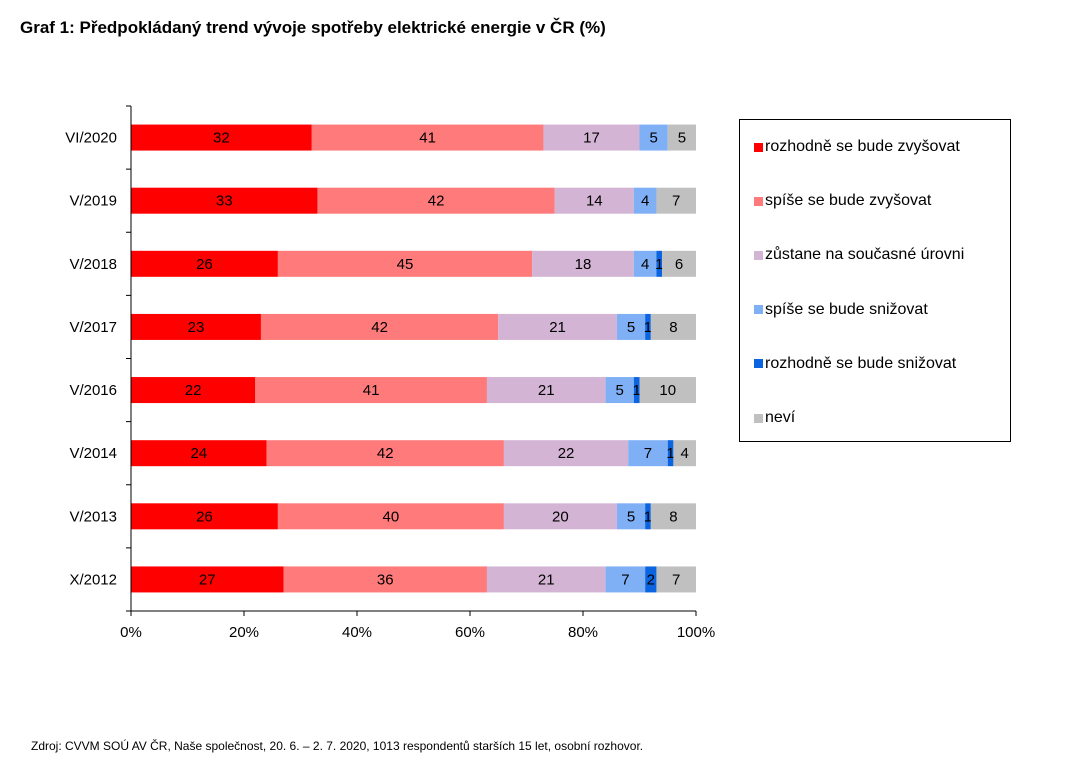  I want to click on x-tick-label: 60%, so click(470, 632).